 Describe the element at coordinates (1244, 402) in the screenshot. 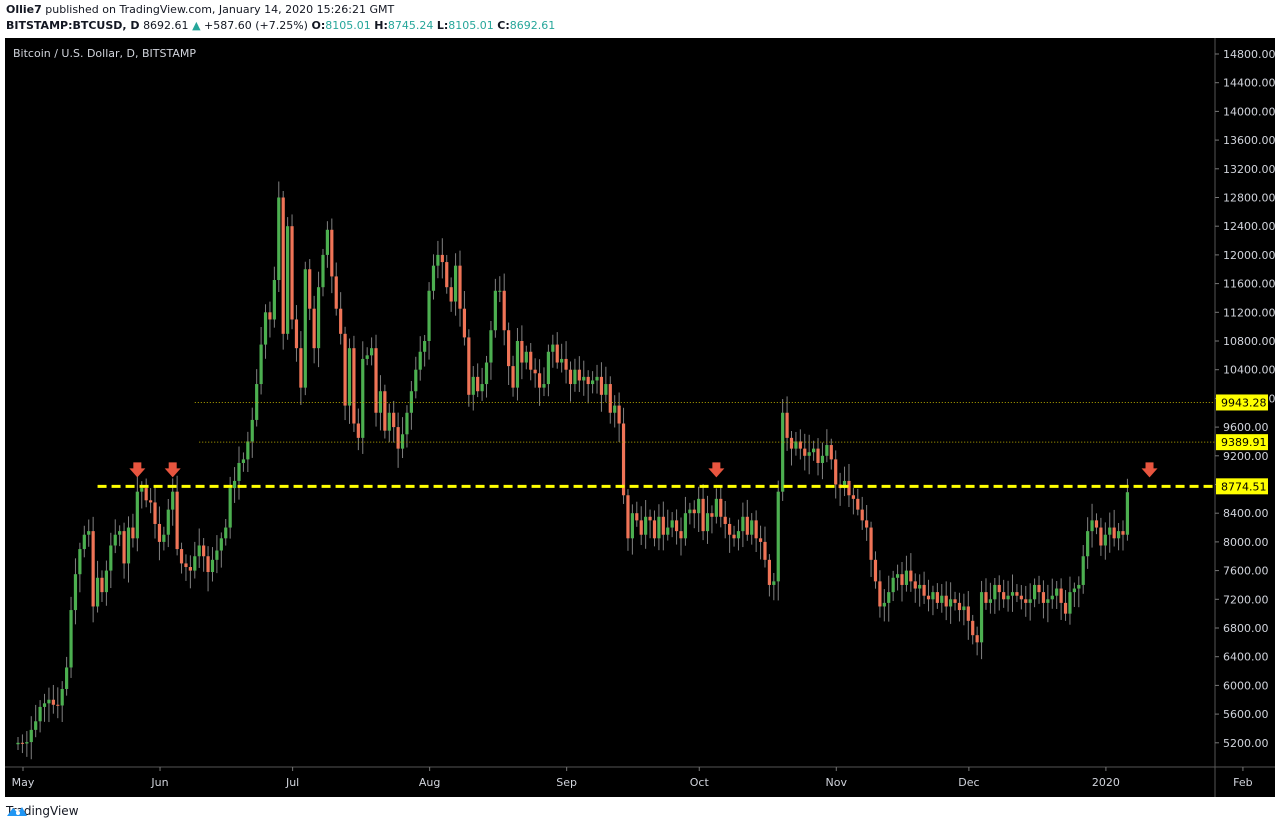

I see `svg-text: 9943.28` at that location.